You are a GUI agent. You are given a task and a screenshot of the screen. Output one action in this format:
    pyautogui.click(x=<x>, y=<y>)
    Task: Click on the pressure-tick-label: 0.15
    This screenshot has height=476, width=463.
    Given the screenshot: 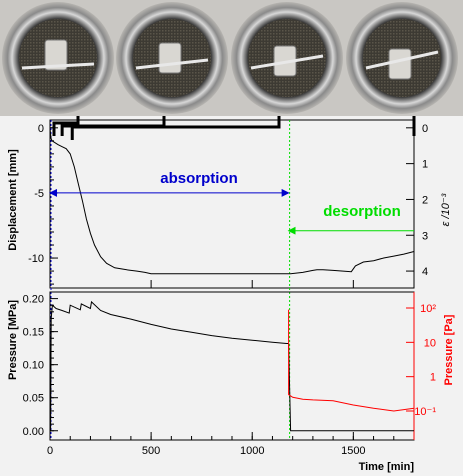 What is the action you would take?
    pyautogui.click(x=33, y=333)
    